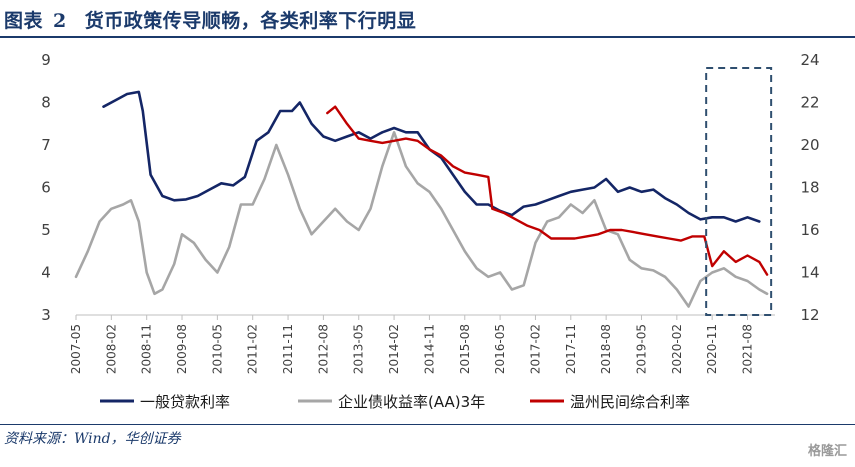  What do you see at coordinates (46, 315) in the screenshot?
I see `y-left-tick-label: 3` at bounding box center [46, 315].